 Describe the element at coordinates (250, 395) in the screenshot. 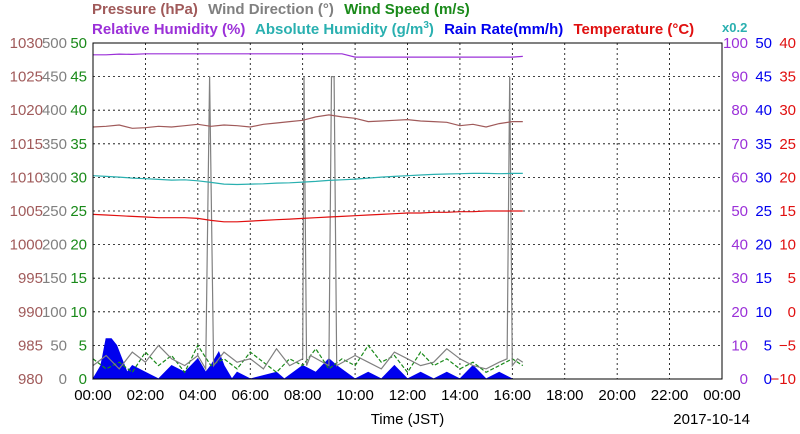

I see `tick-x: 06:00` at that location.